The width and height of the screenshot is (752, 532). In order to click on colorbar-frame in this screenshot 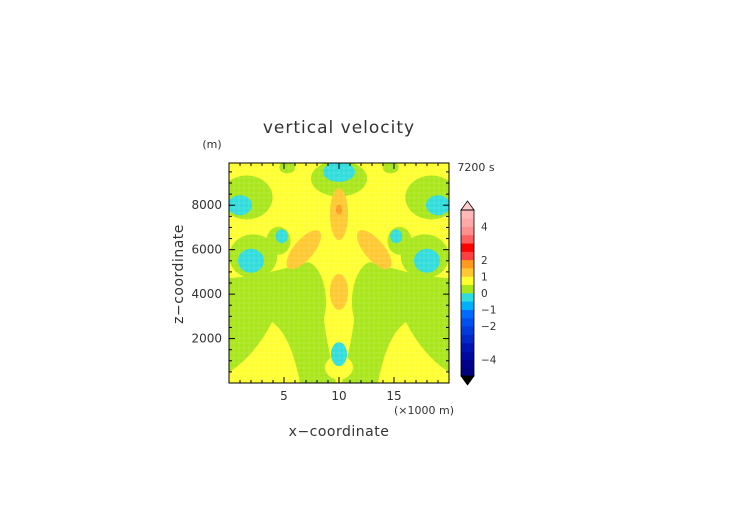, I will do `click(467, 293)`.